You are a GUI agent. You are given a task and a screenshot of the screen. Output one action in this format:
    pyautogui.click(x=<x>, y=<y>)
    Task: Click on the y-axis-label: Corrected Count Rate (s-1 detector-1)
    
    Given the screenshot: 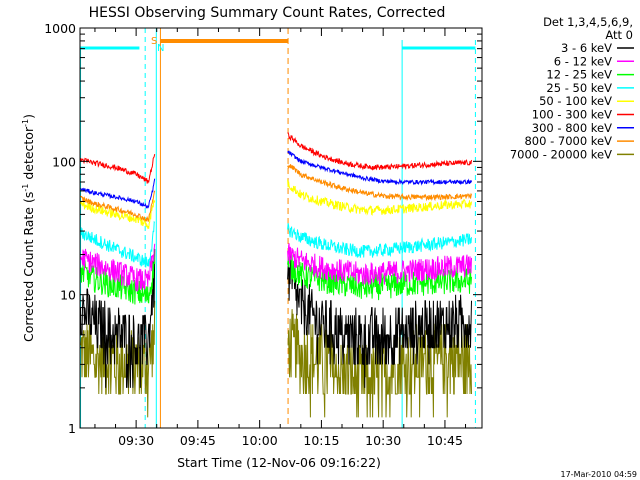 What is the action you would take?
    pyautogui.click(x=28, y=228)
    